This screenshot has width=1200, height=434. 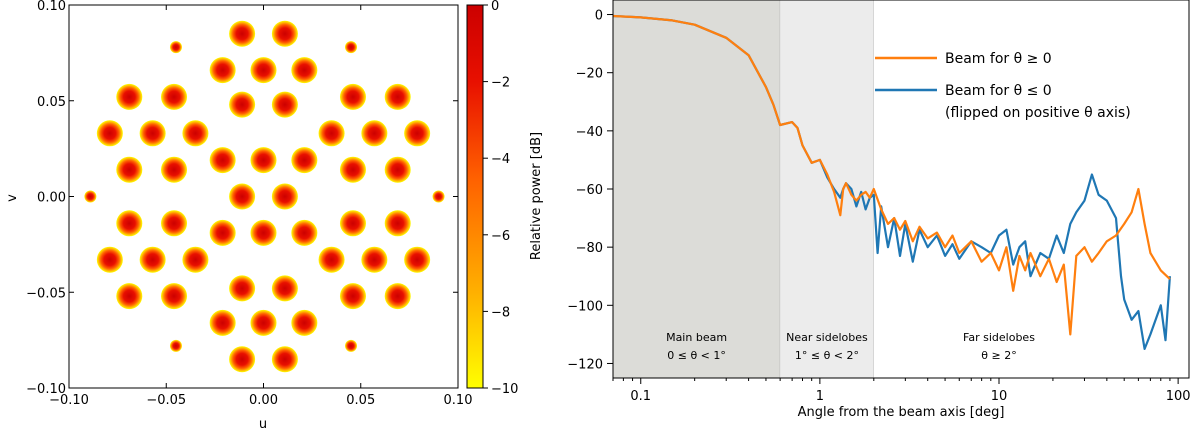 I want to click on x-tick-label: 10, so click(x=999, y=396).